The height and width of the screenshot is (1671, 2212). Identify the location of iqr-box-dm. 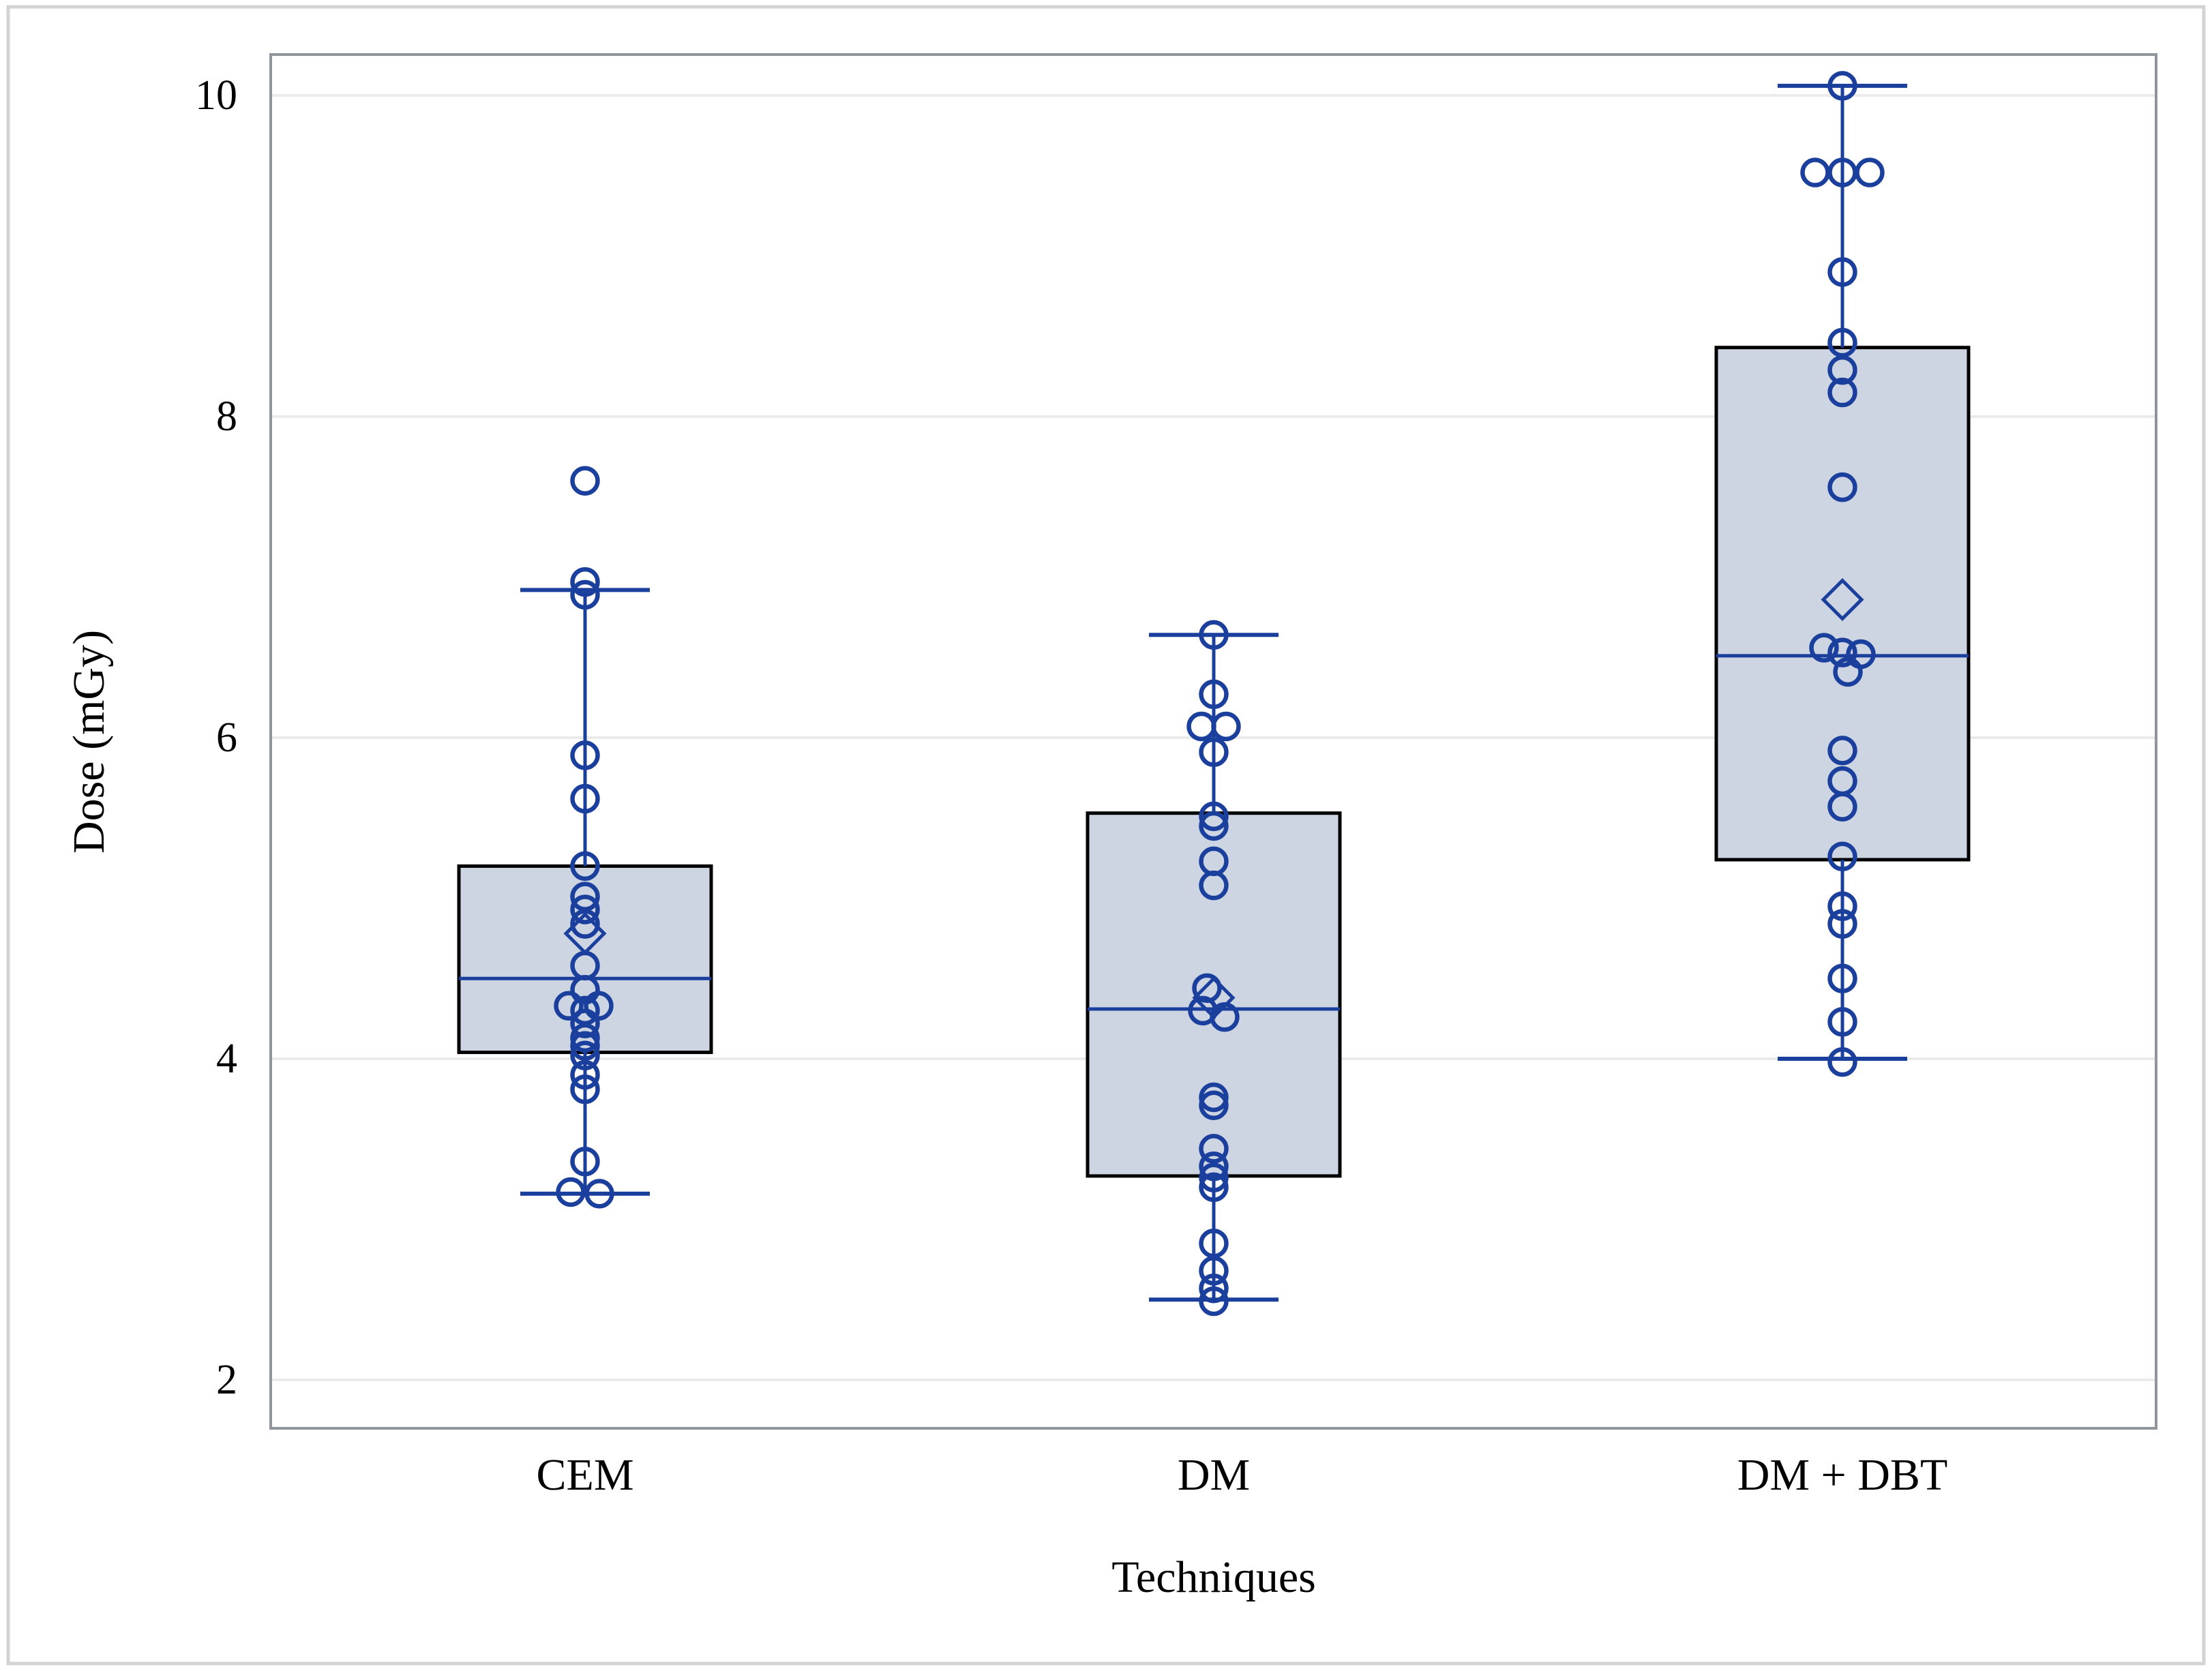
(1214, 994).